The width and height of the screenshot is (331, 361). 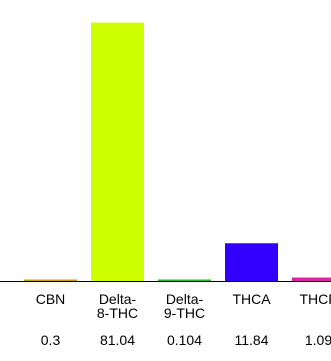 I want to click on category-label-1: Delta-8-THC, so click(x=117, y=306).